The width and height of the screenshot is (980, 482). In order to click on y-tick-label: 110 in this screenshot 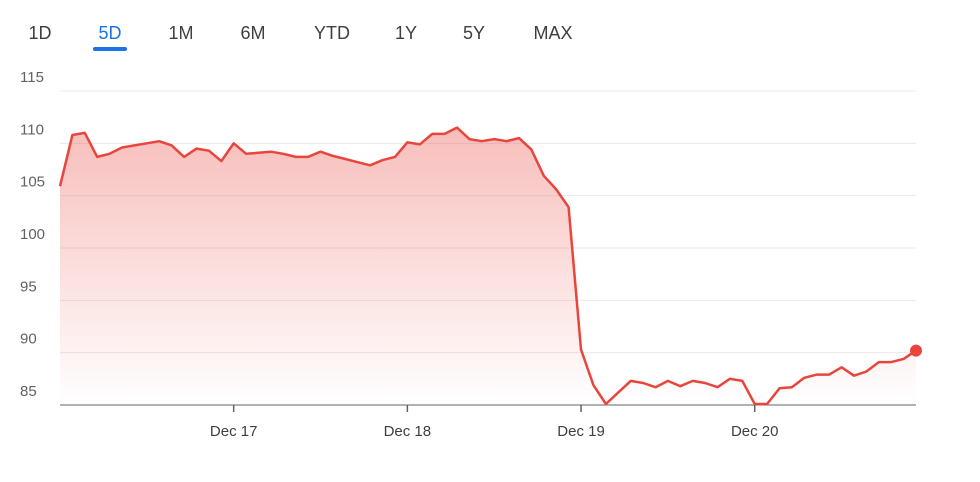, I will do `click(32, 129)`.